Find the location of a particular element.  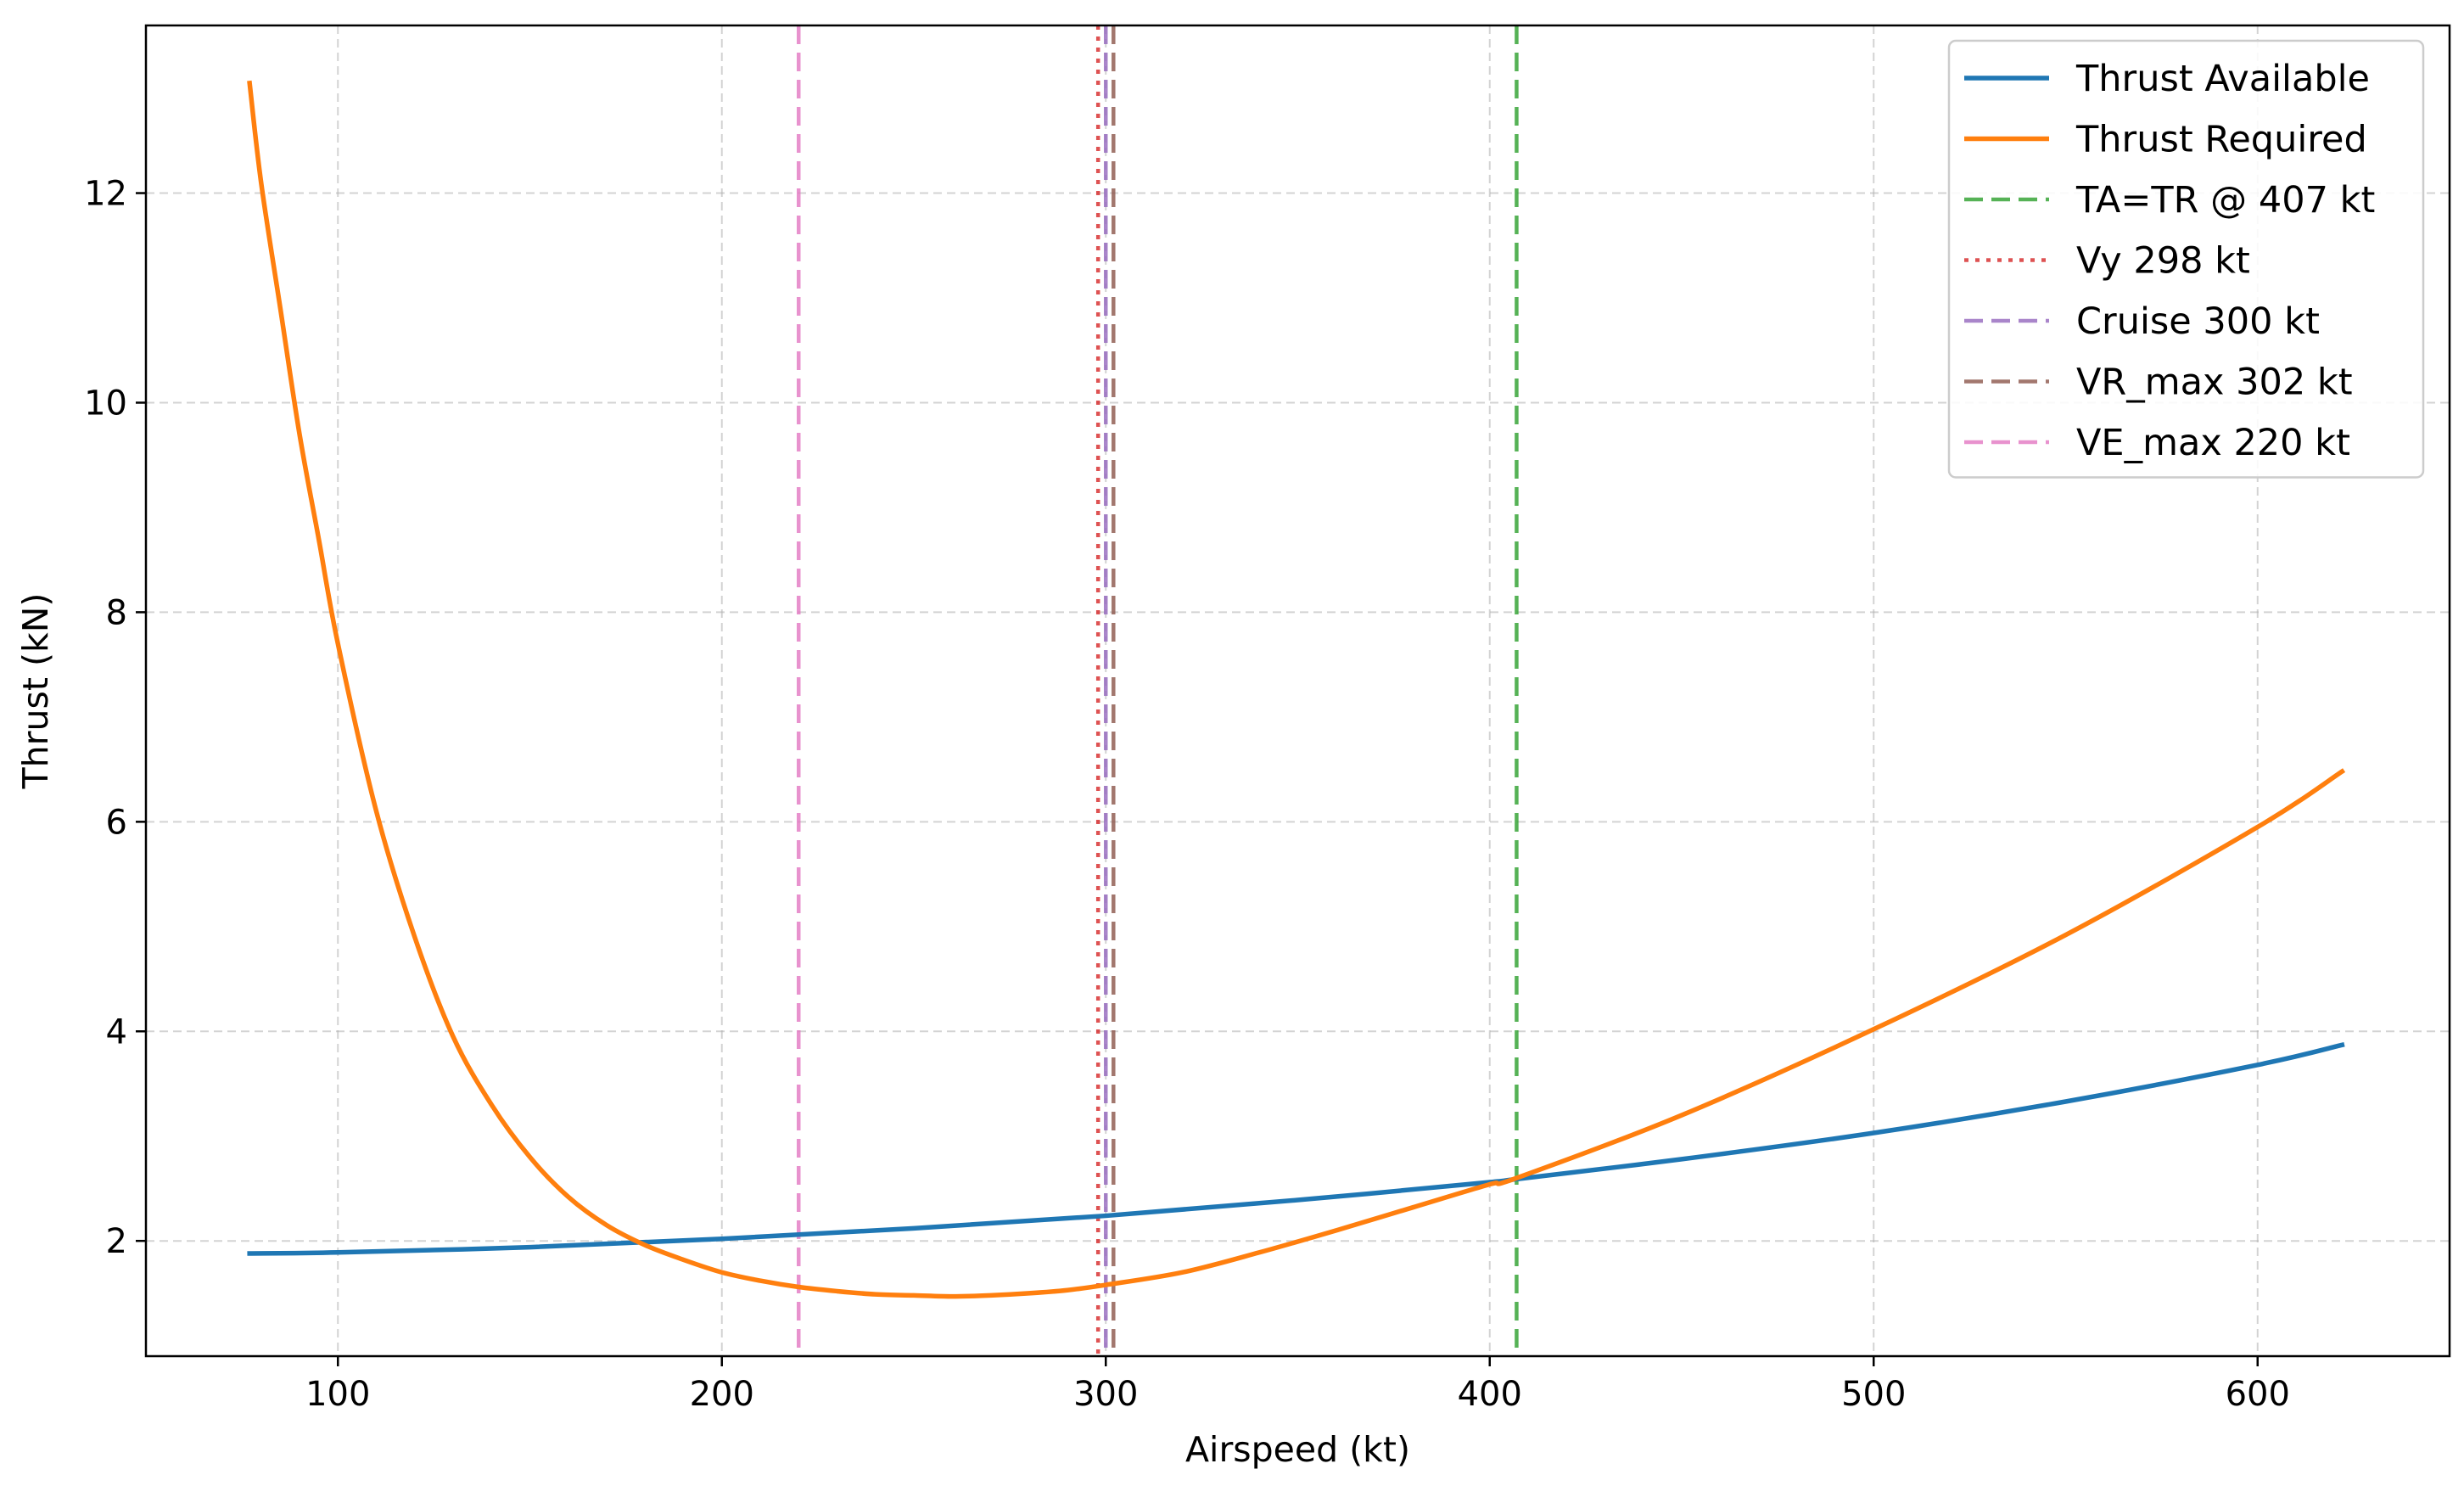

legend-label-ta-tr-407-kt: TA=TR @ 407 kt is located at coordinates (2225, 200).